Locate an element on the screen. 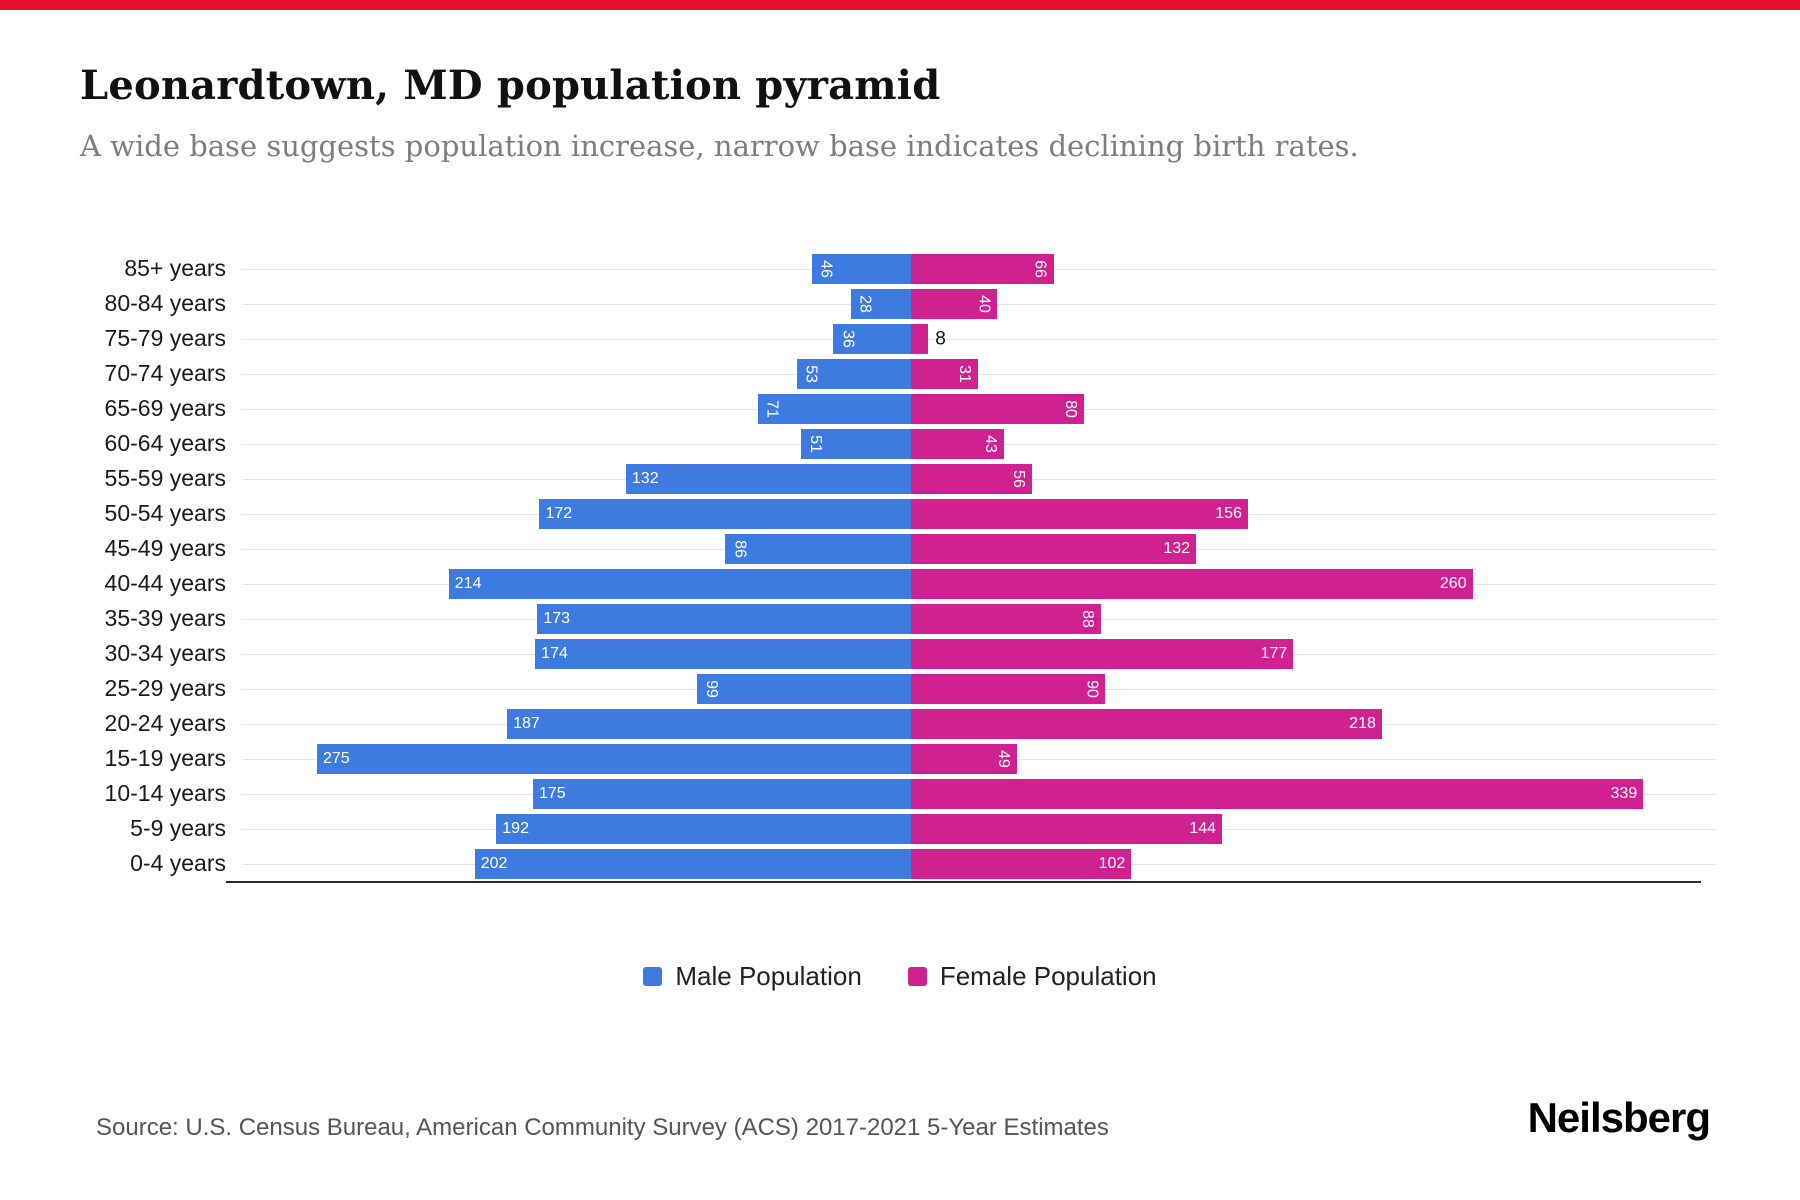  female-zone: 156 is located at coordinates (1314, 513).